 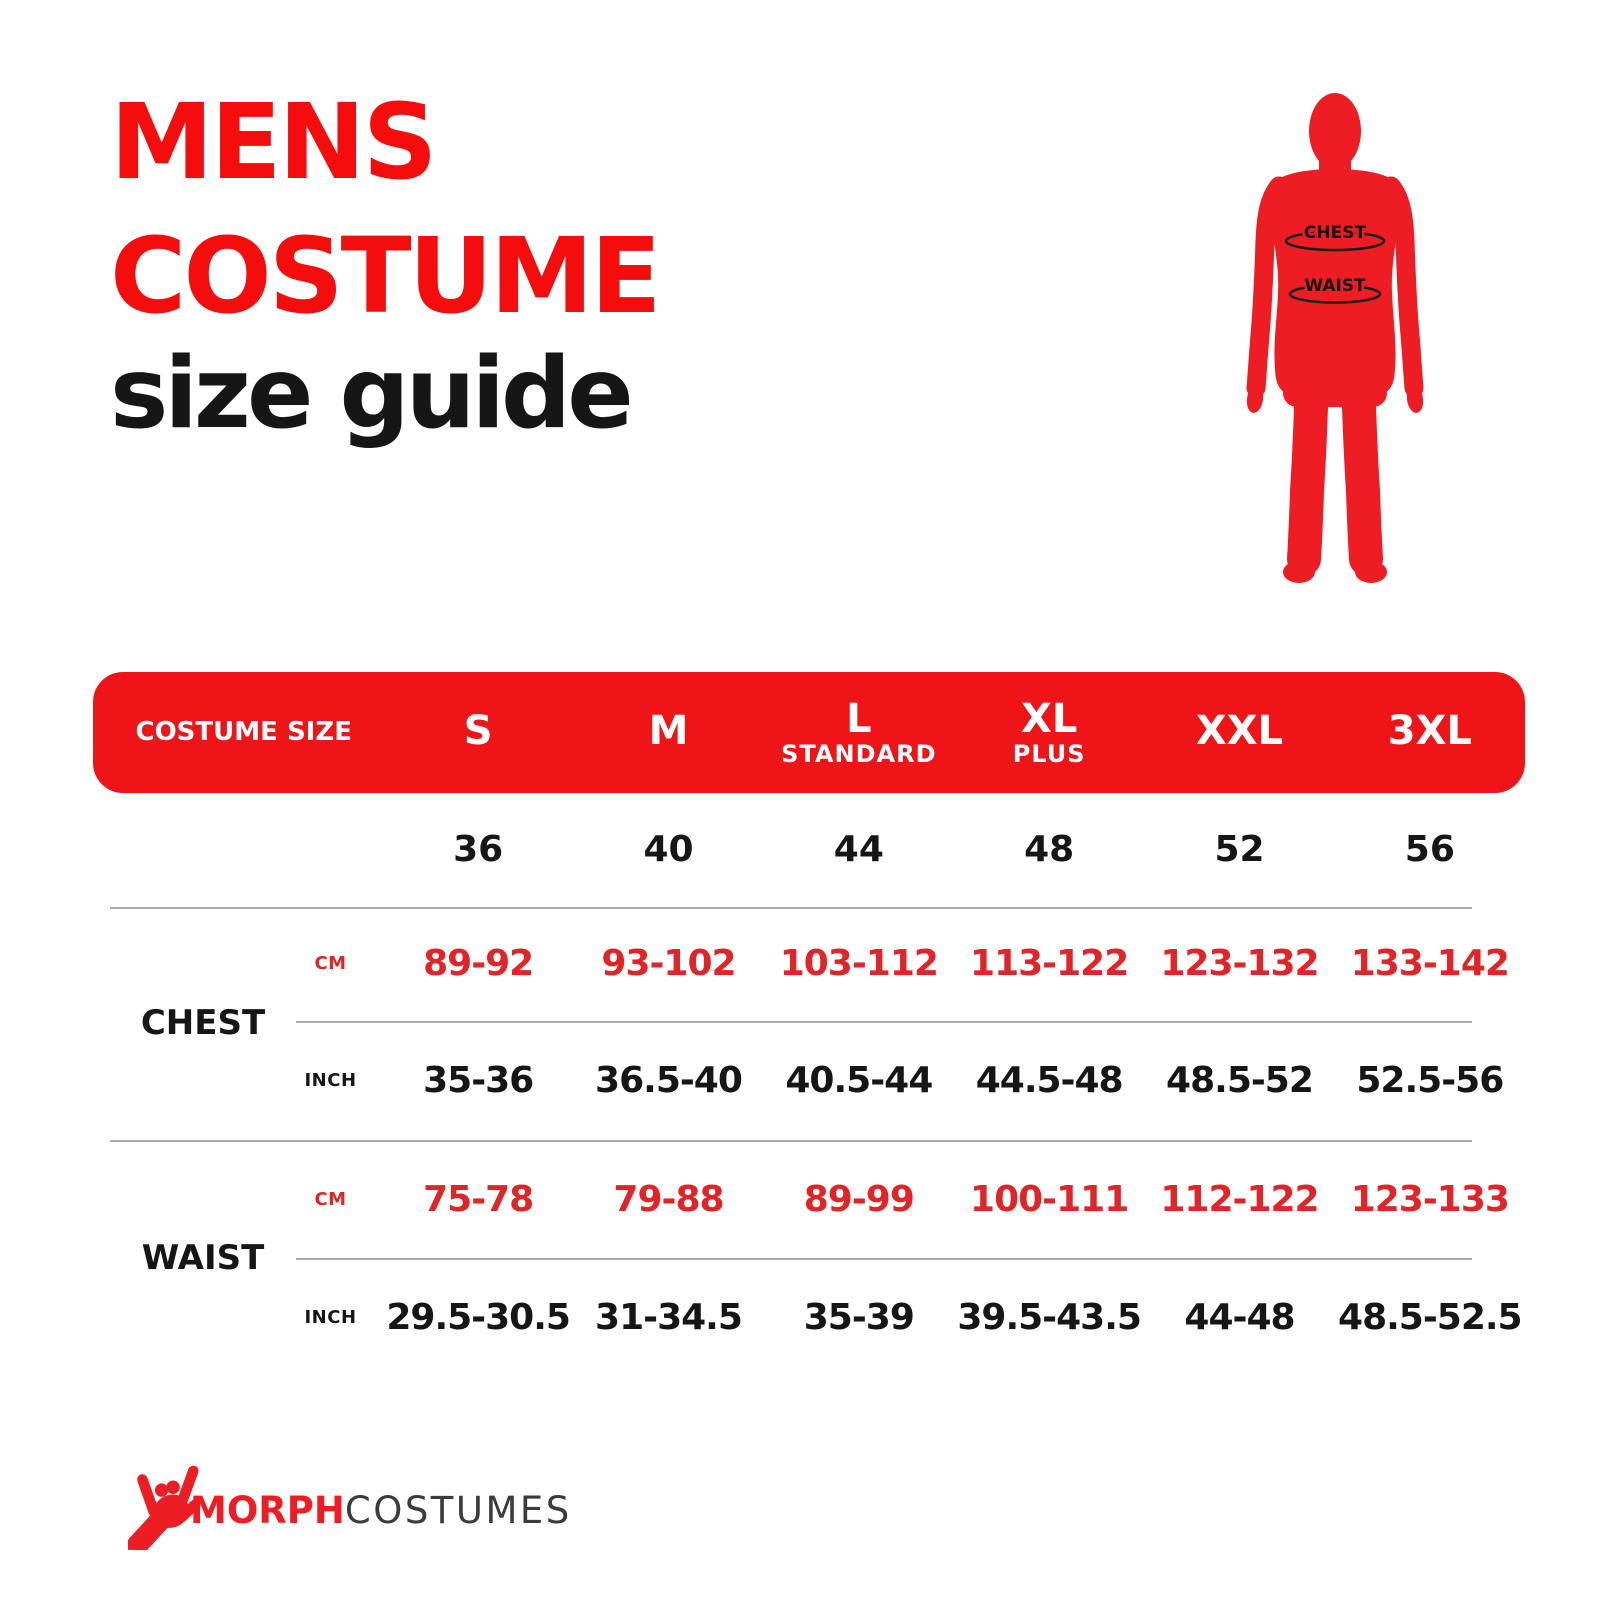 I want to click on figure-left-leg, so click(x=1307, y=483).